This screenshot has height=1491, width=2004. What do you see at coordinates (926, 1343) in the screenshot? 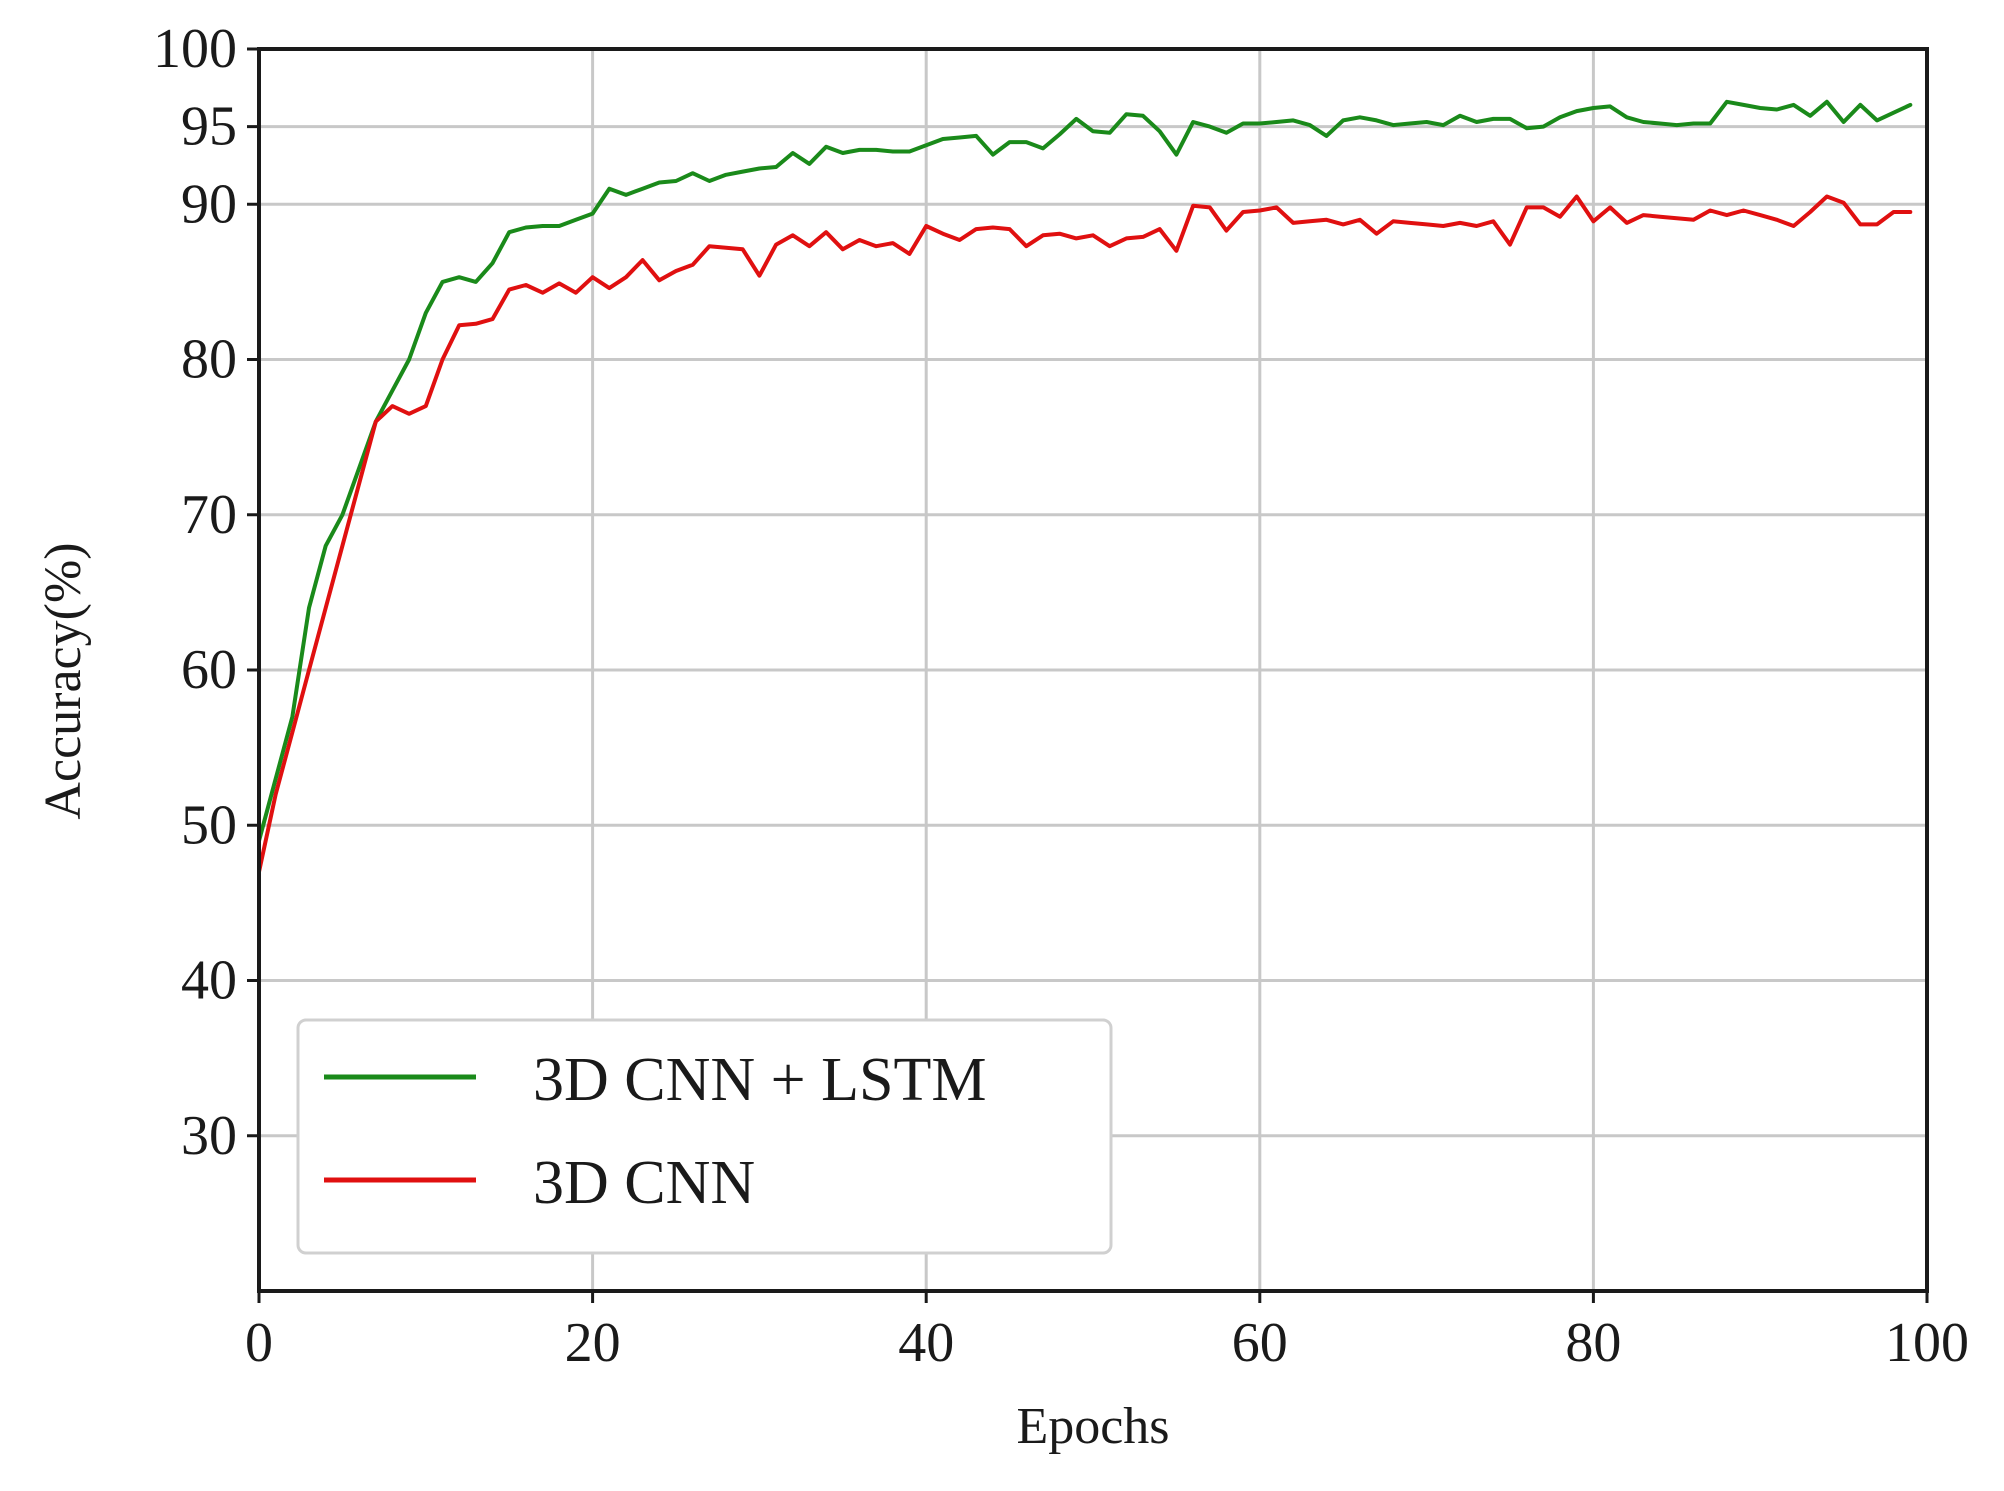
I see `x-tick-label: 40` at bounding box center [926, 1343].